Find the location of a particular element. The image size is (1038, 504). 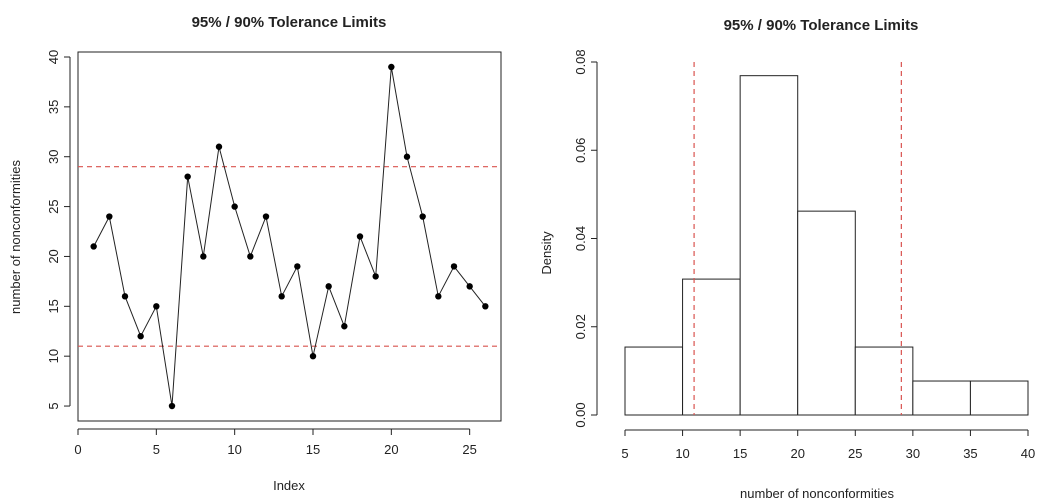

y-tick-label: 20 is located at coordinates (53, 256).